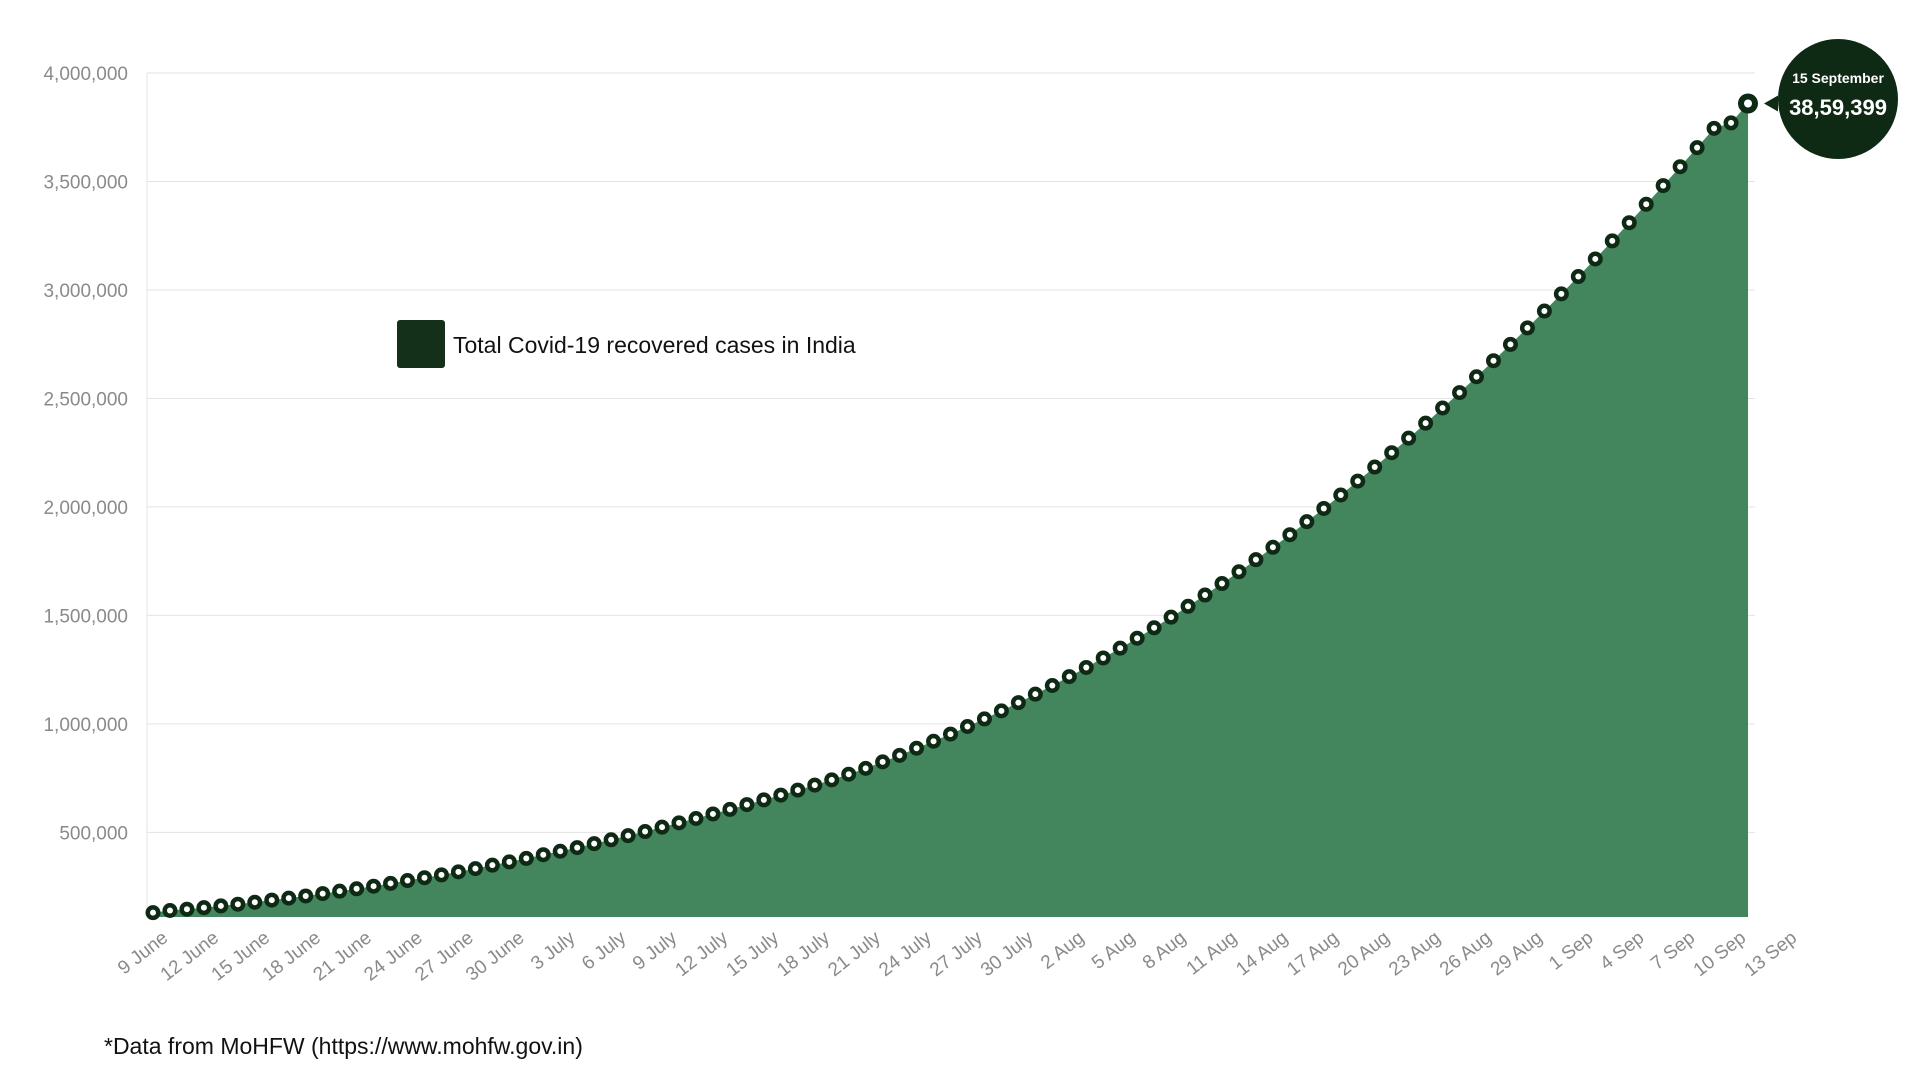 The width and height of the screenshot is (1920, 1080). Describe the element at coordinates (85, 616) in the screenshot. I see `y-tick-label: 1,500,000` at that location.